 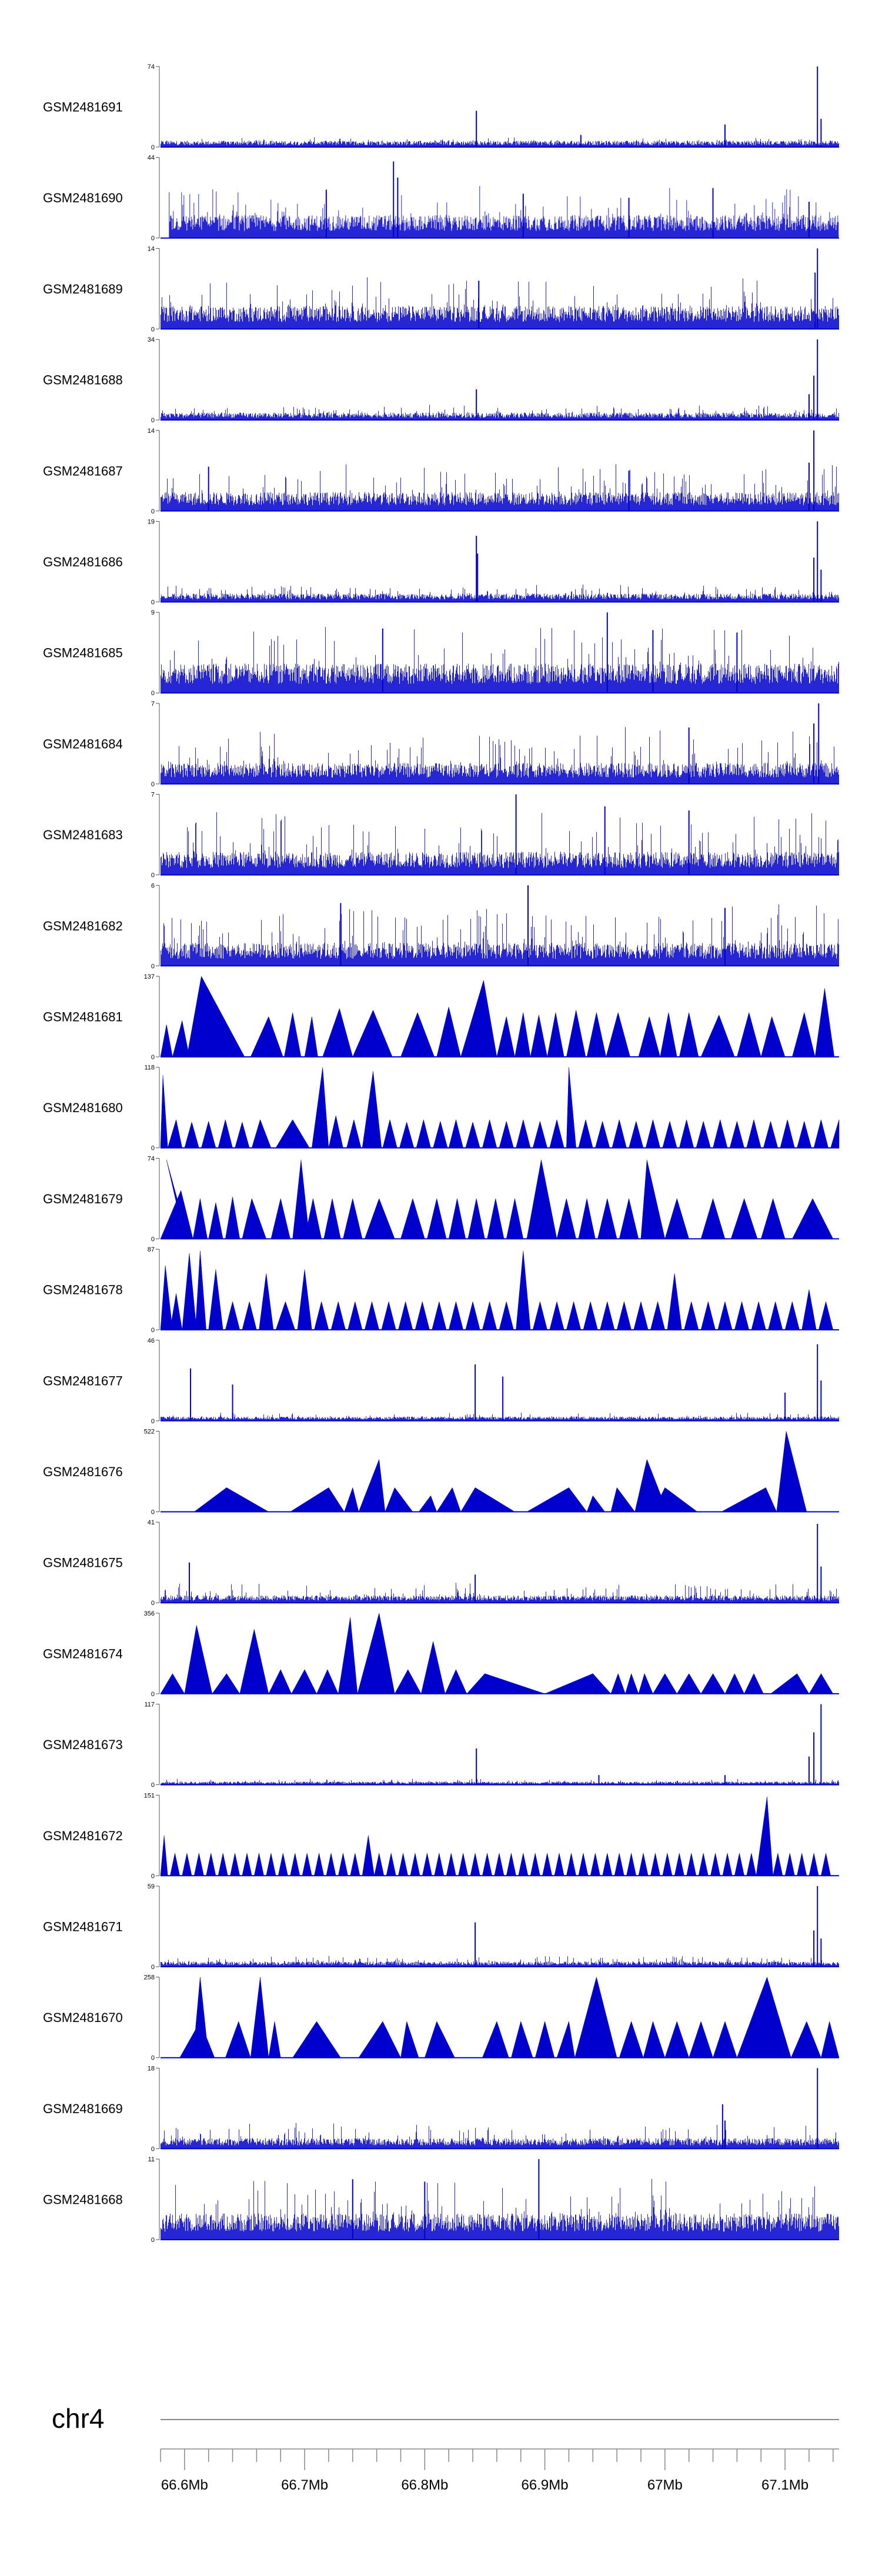 I want to click on track-GSM2481683: GSM2481683 7 0, so click(x=441, y=835).